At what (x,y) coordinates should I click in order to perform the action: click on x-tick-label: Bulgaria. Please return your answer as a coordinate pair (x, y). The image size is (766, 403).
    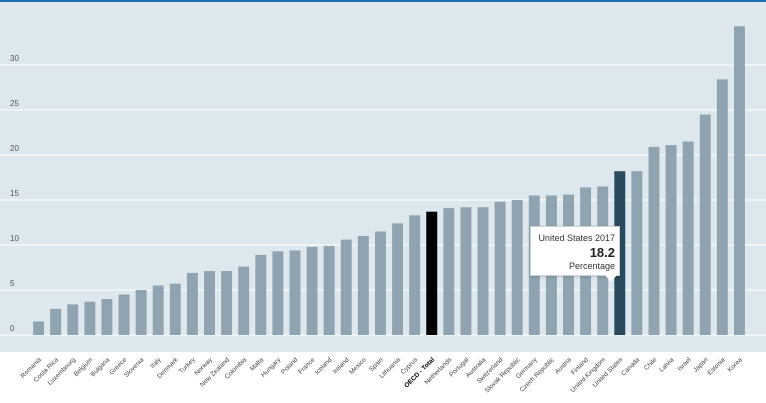
    Looking at the image, I should click on (101, 367).